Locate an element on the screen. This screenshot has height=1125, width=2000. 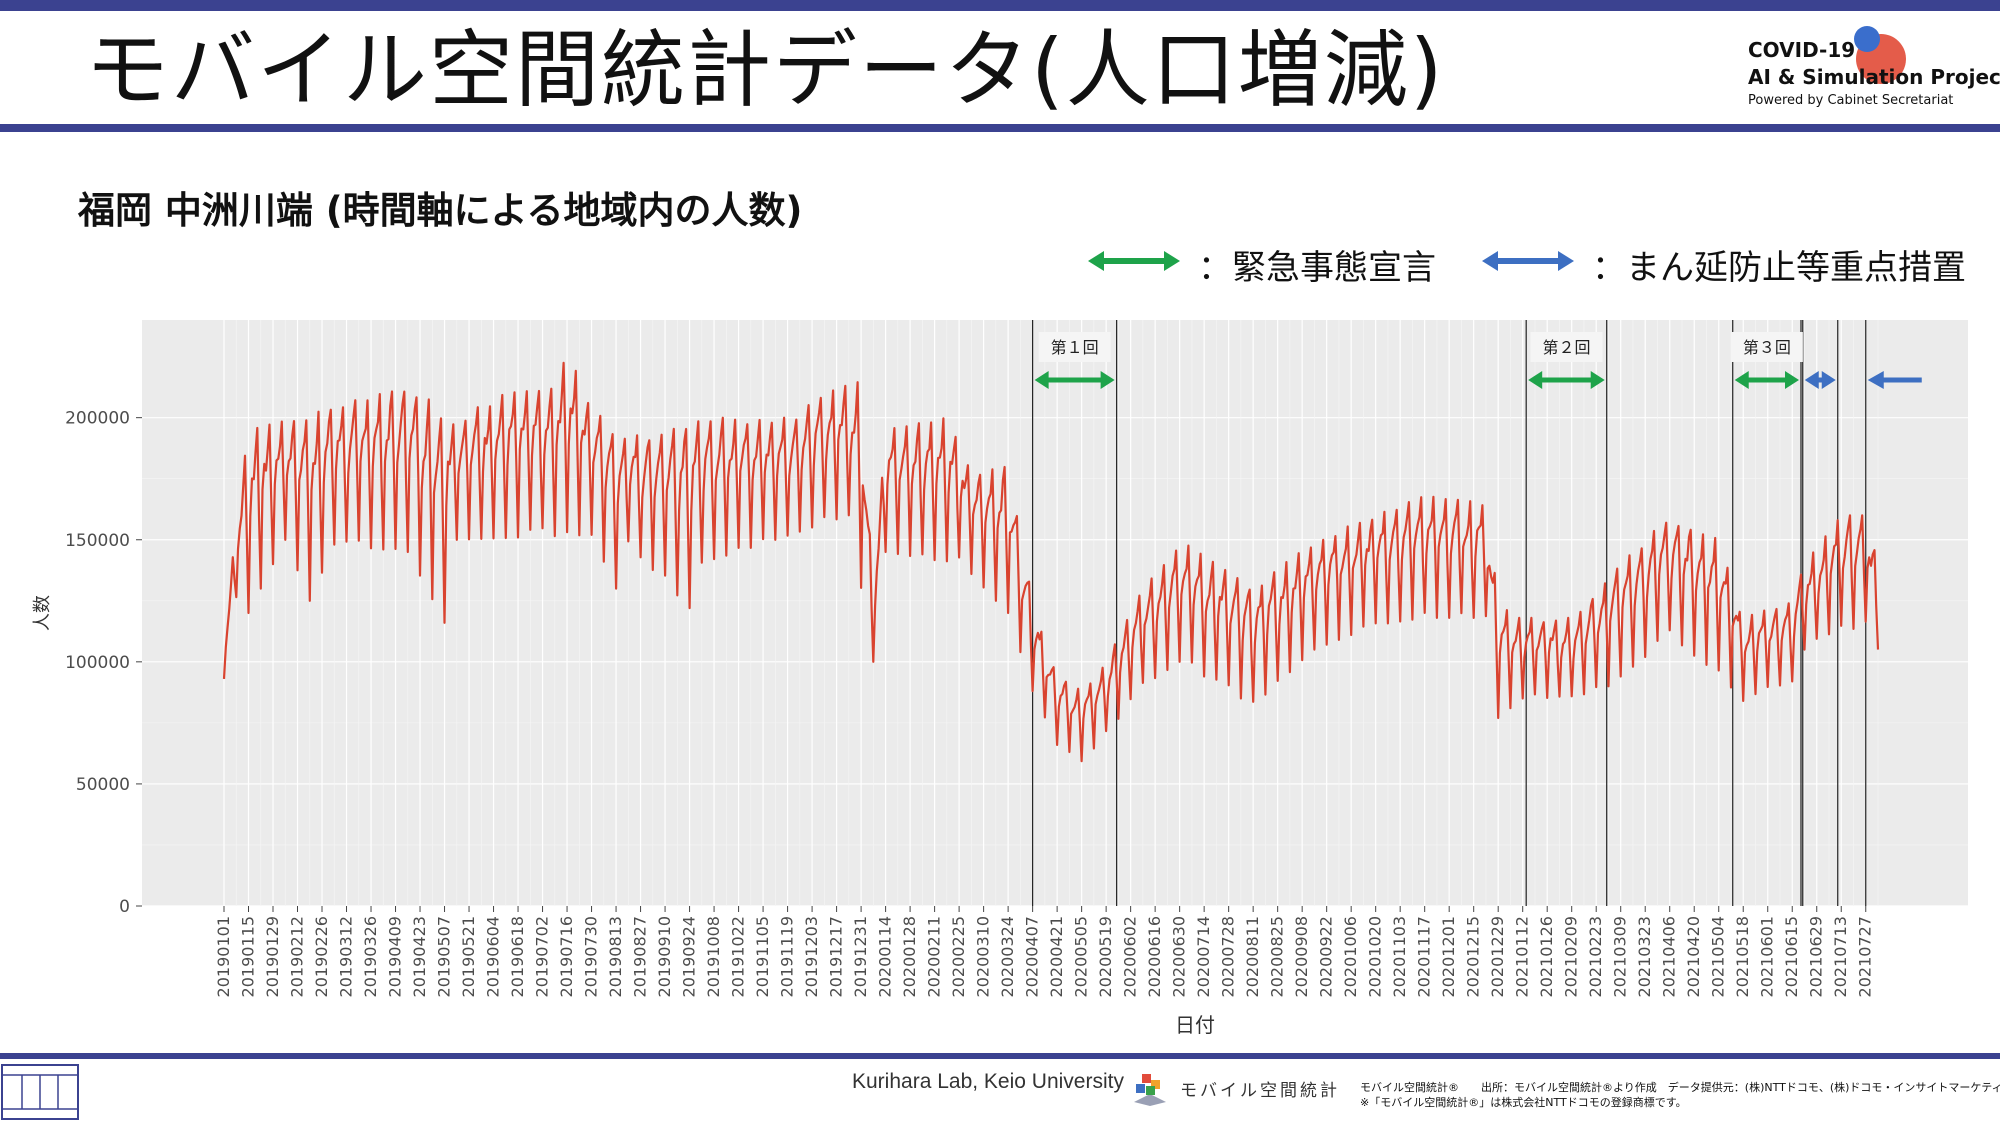
title-divider is located at coordinates (1000, 128).